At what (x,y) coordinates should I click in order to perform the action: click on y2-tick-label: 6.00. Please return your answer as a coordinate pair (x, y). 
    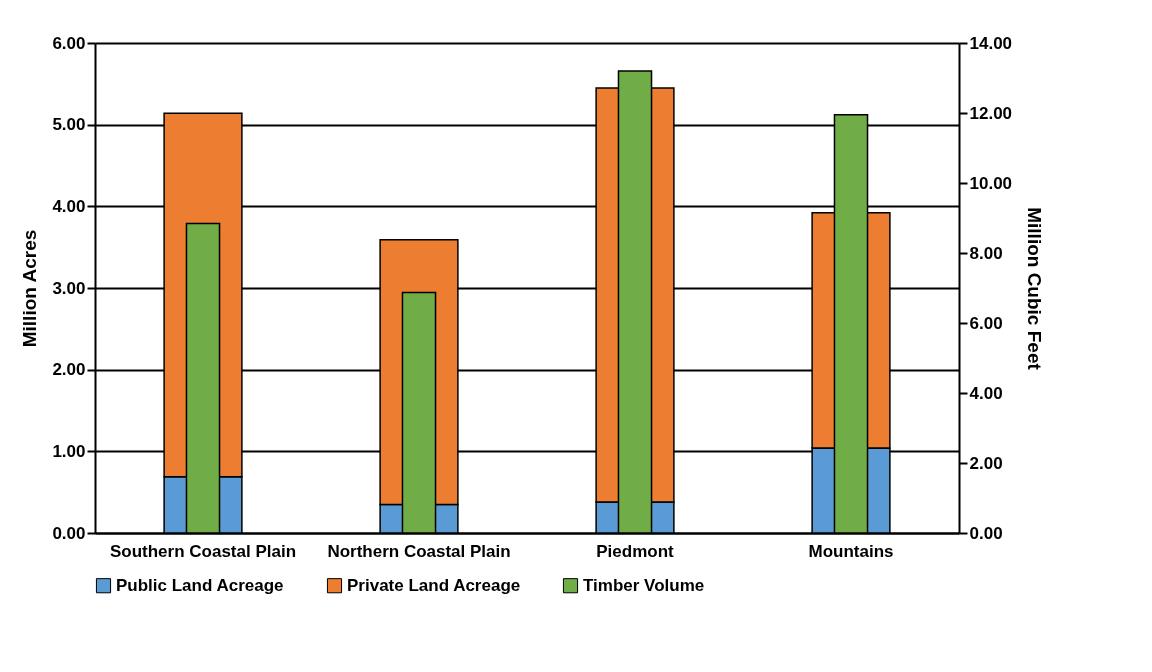
    Looking at the image, I should click on (986, 323).